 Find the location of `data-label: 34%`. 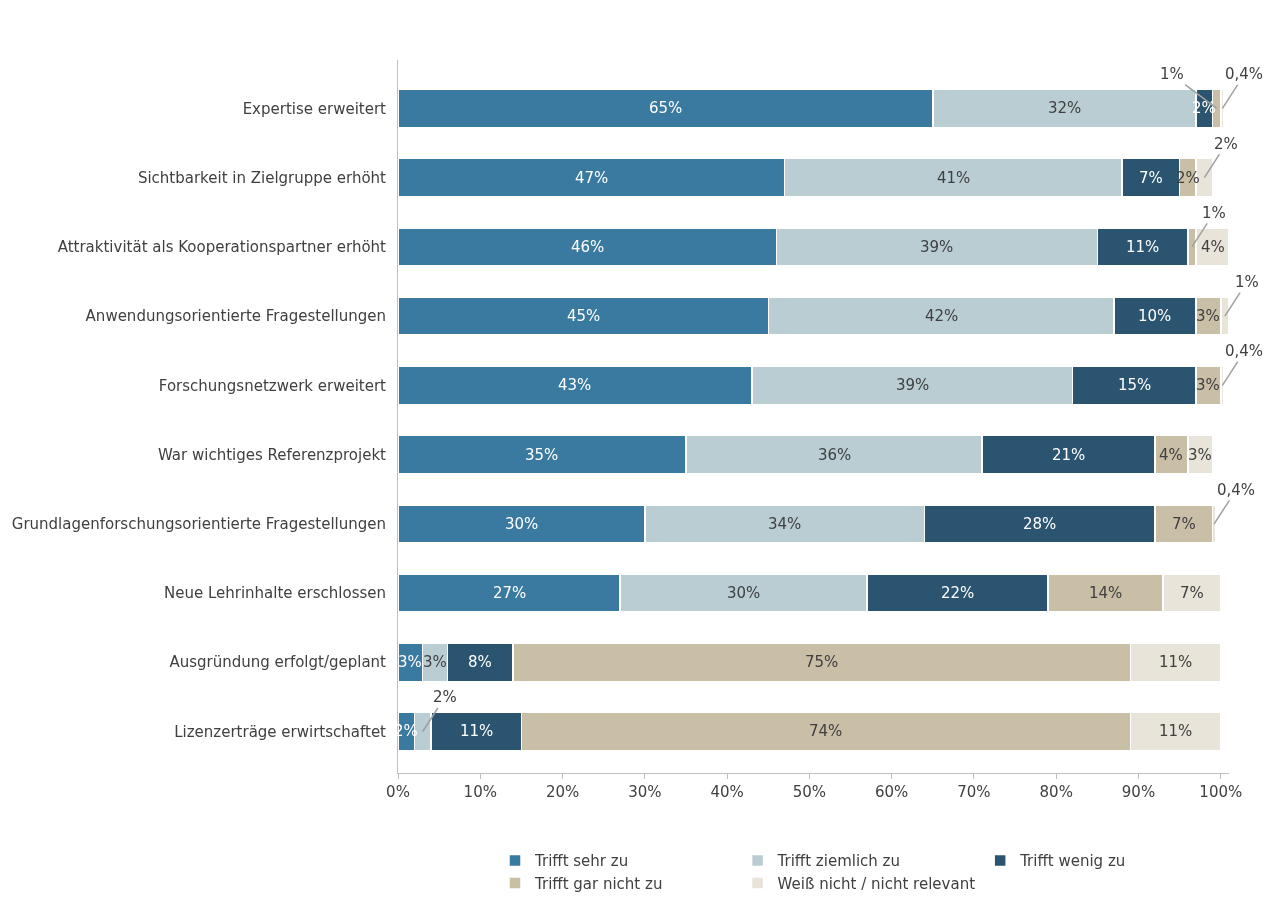

data-label: 34% is located at coordinates (785, 524).